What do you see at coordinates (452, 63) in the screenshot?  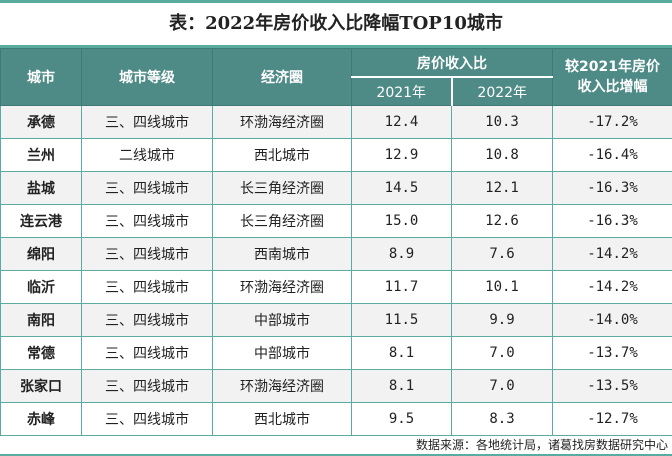 I see `header-ratio-group: 房价收入比` at bounding box center [452, 63].